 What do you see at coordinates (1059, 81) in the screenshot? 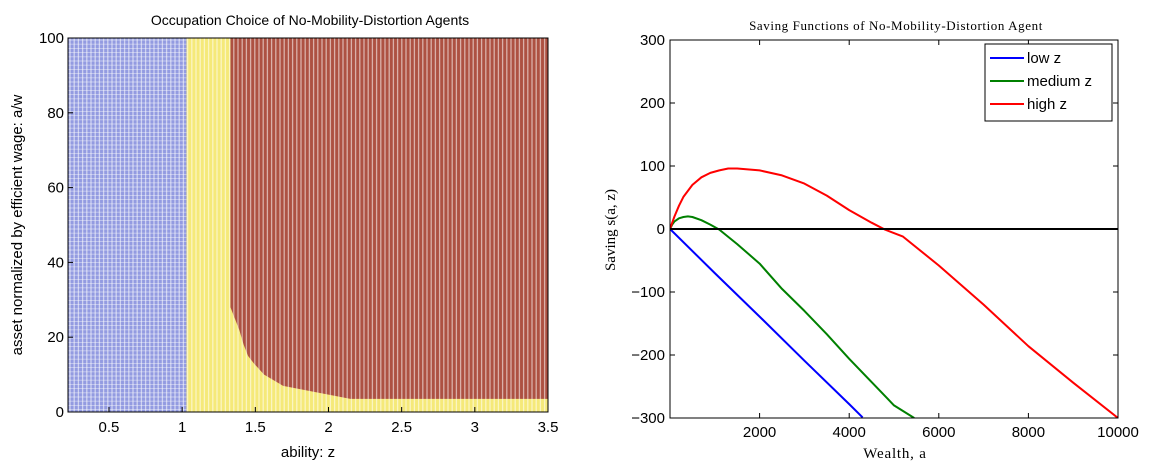
I see `legend-label: medium z` at bounding box center [1059, 81].